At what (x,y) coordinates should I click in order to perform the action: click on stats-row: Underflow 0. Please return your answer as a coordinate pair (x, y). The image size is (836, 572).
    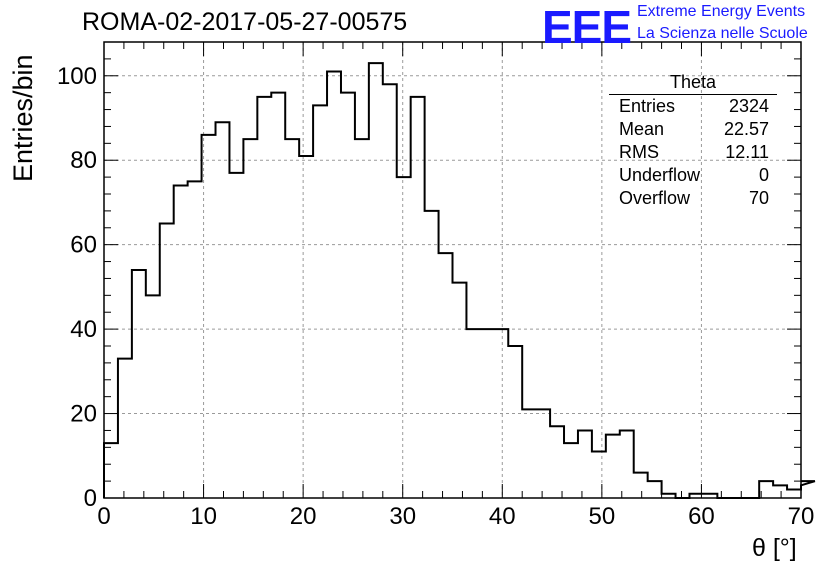
    Looking at the image, I should click on (693, 175).